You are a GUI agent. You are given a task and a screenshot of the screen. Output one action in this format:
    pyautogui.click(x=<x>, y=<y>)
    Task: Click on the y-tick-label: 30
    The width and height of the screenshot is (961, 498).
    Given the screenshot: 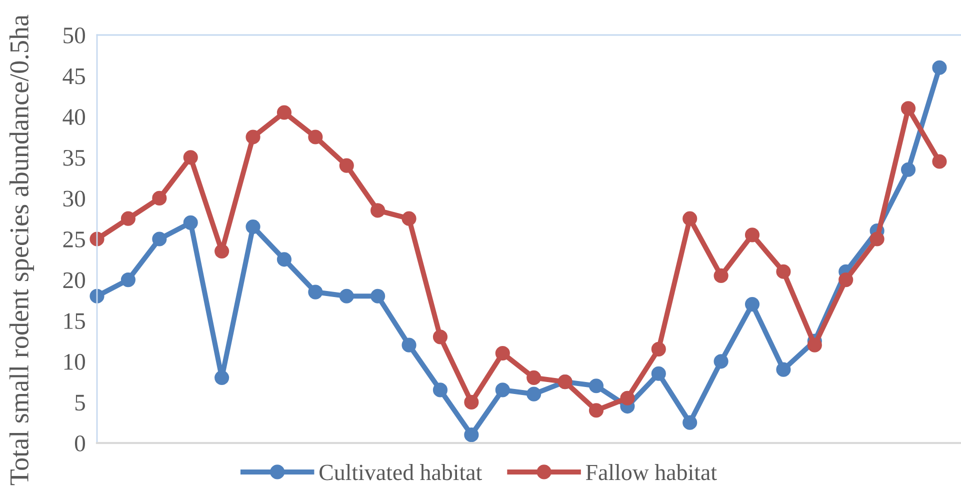 What is the action you would take?
    pyautogui.click(x=74, y=198)
    